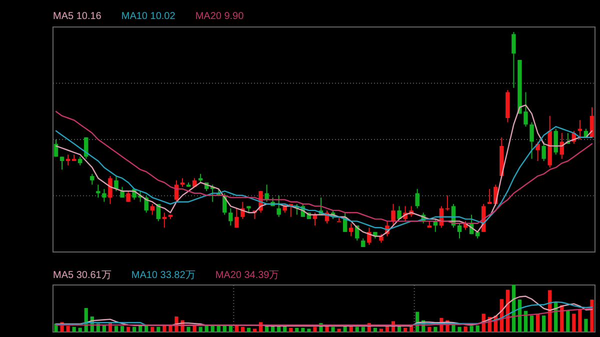 This screenshot has height=337, width=600. I want to click on text: MA20 34.39万, so click(247, 275).